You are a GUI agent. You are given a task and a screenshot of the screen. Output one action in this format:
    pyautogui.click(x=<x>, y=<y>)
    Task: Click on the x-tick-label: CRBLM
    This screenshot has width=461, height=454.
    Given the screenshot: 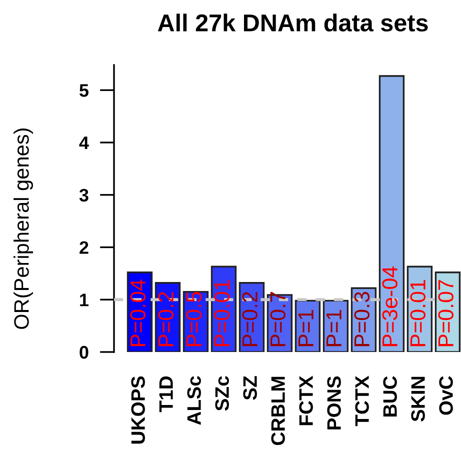 What is the action you would take?
    pyautogui.click(x=278, y=411)
    